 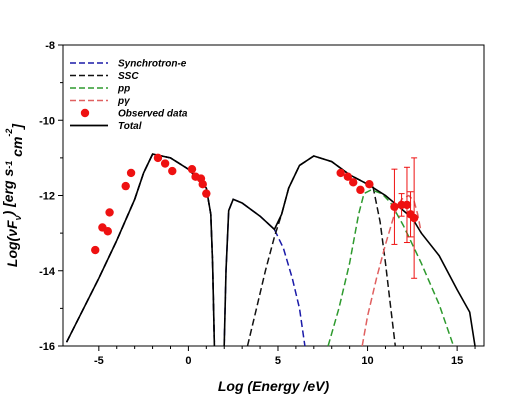 What do you see at coordinates (9, 165) in the screenshot?
I see `y-axis-title-part: -1` at bounding box center [9, 165].